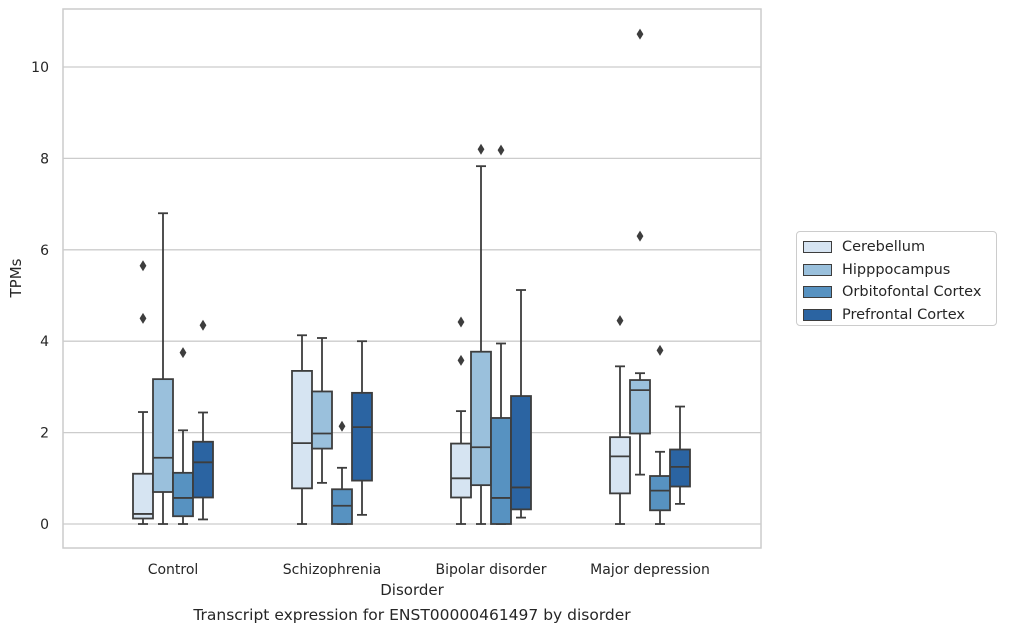  Describe the element at coordinates (173, 570) in the screenshot. I see `x-tick-label: Control` at that location.